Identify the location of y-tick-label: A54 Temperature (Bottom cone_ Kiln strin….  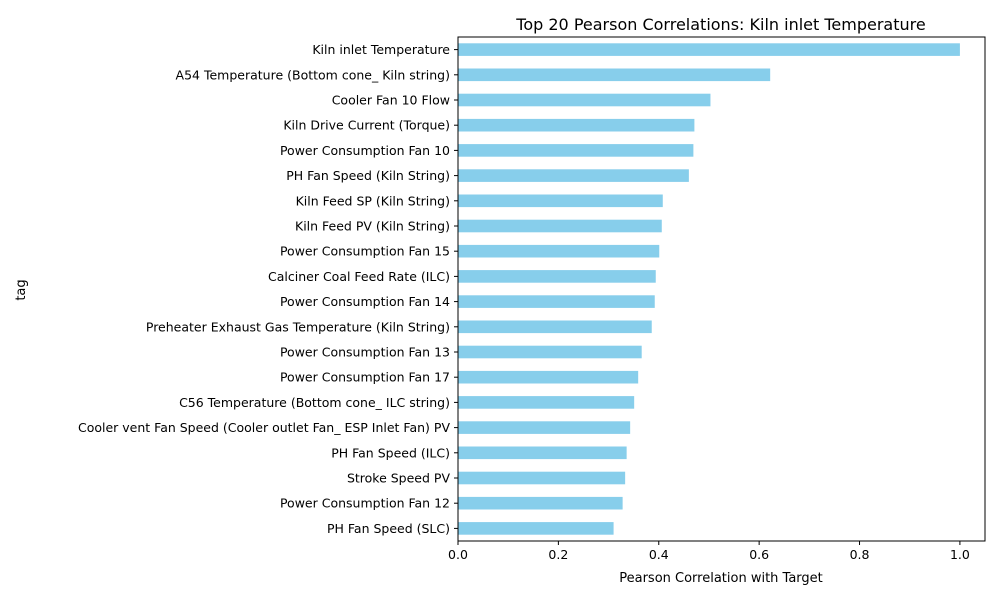
(313, 74).